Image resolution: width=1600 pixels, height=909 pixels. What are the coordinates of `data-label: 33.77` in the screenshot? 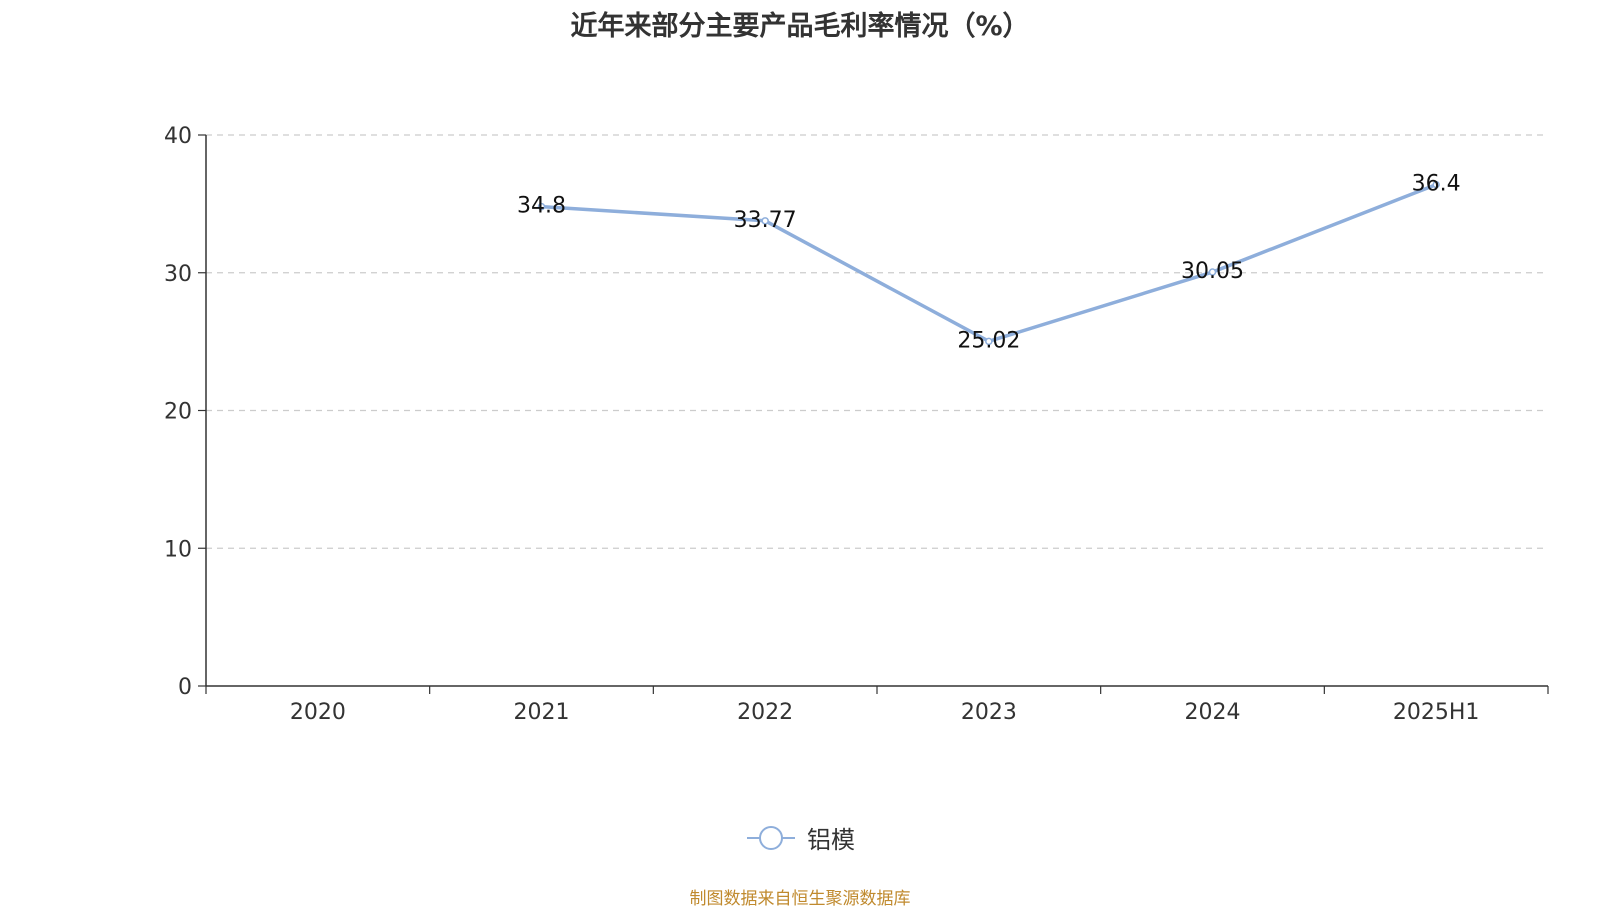 It's located at (765, 220).